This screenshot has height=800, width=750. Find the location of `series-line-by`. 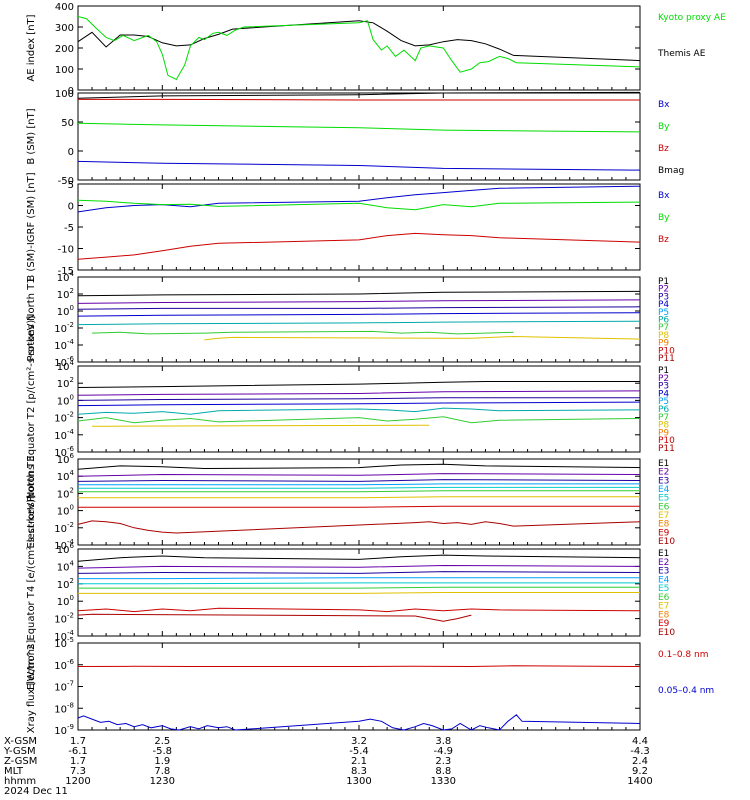

series-line-by is located at coordinates (359, 127).